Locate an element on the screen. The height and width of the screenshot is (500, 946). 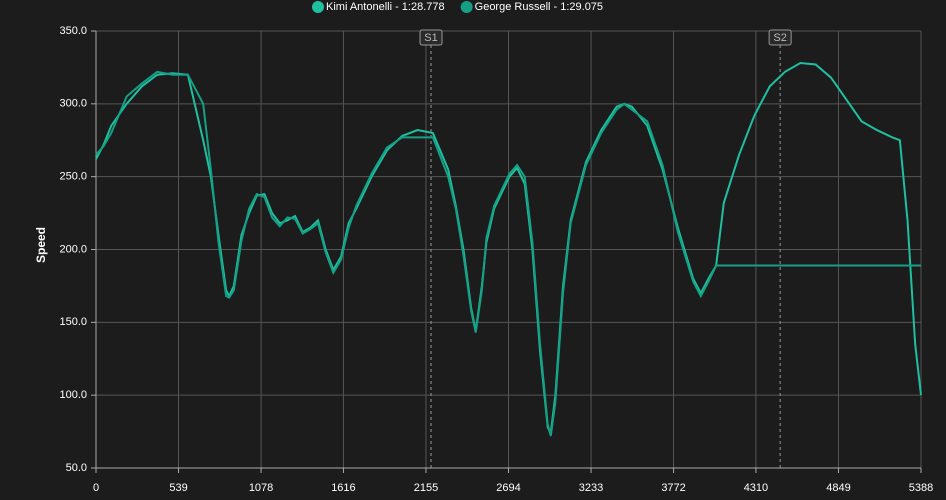
y-tick-label: 150.0 is located at coordinates (73, 322).